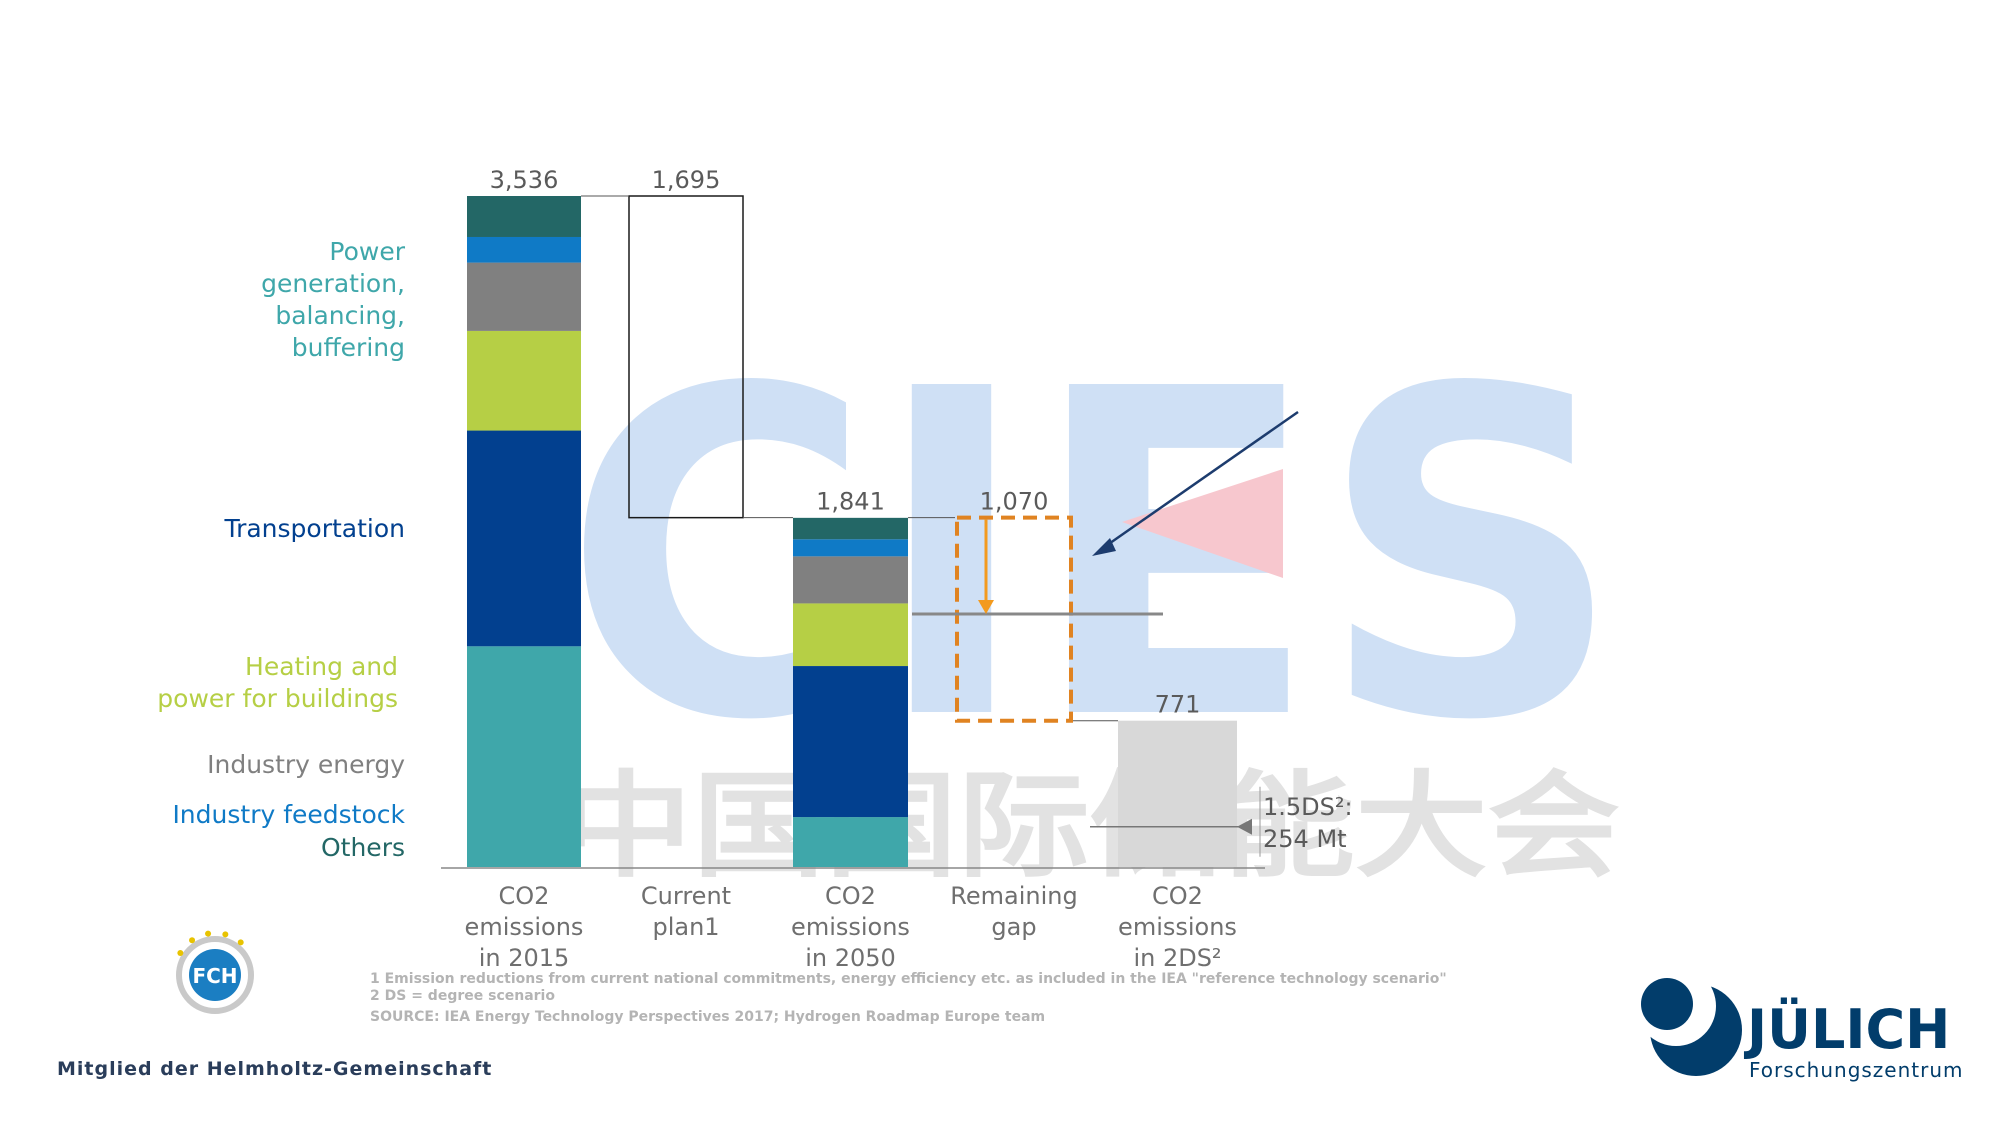  Describe the element at coordinates (1104, 547) in the screenshot. I see `pointer-arrow-head` at that location.